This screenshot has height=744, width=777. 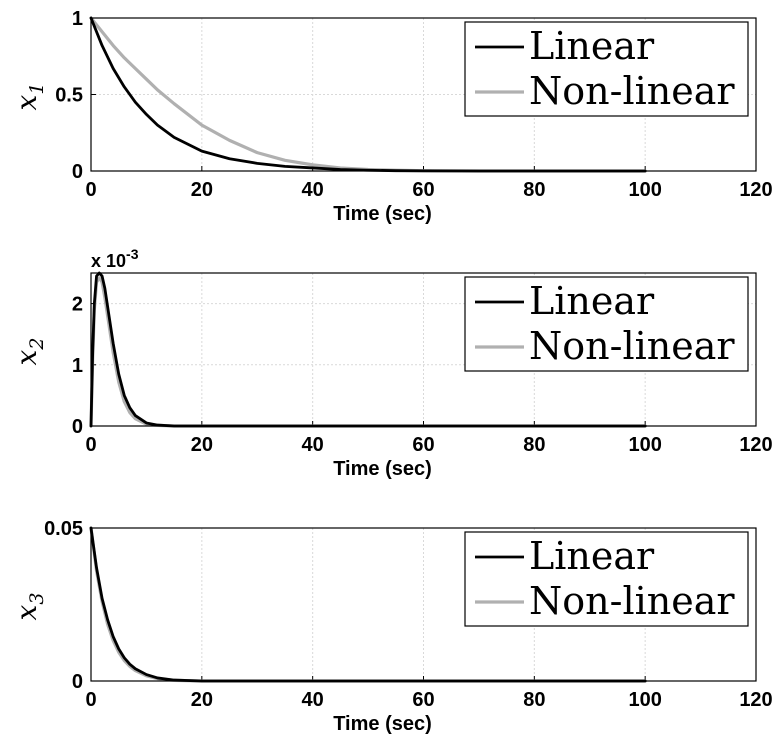 I want to click on y-axis-label-subscript: 1, so click(x=37, y=89).